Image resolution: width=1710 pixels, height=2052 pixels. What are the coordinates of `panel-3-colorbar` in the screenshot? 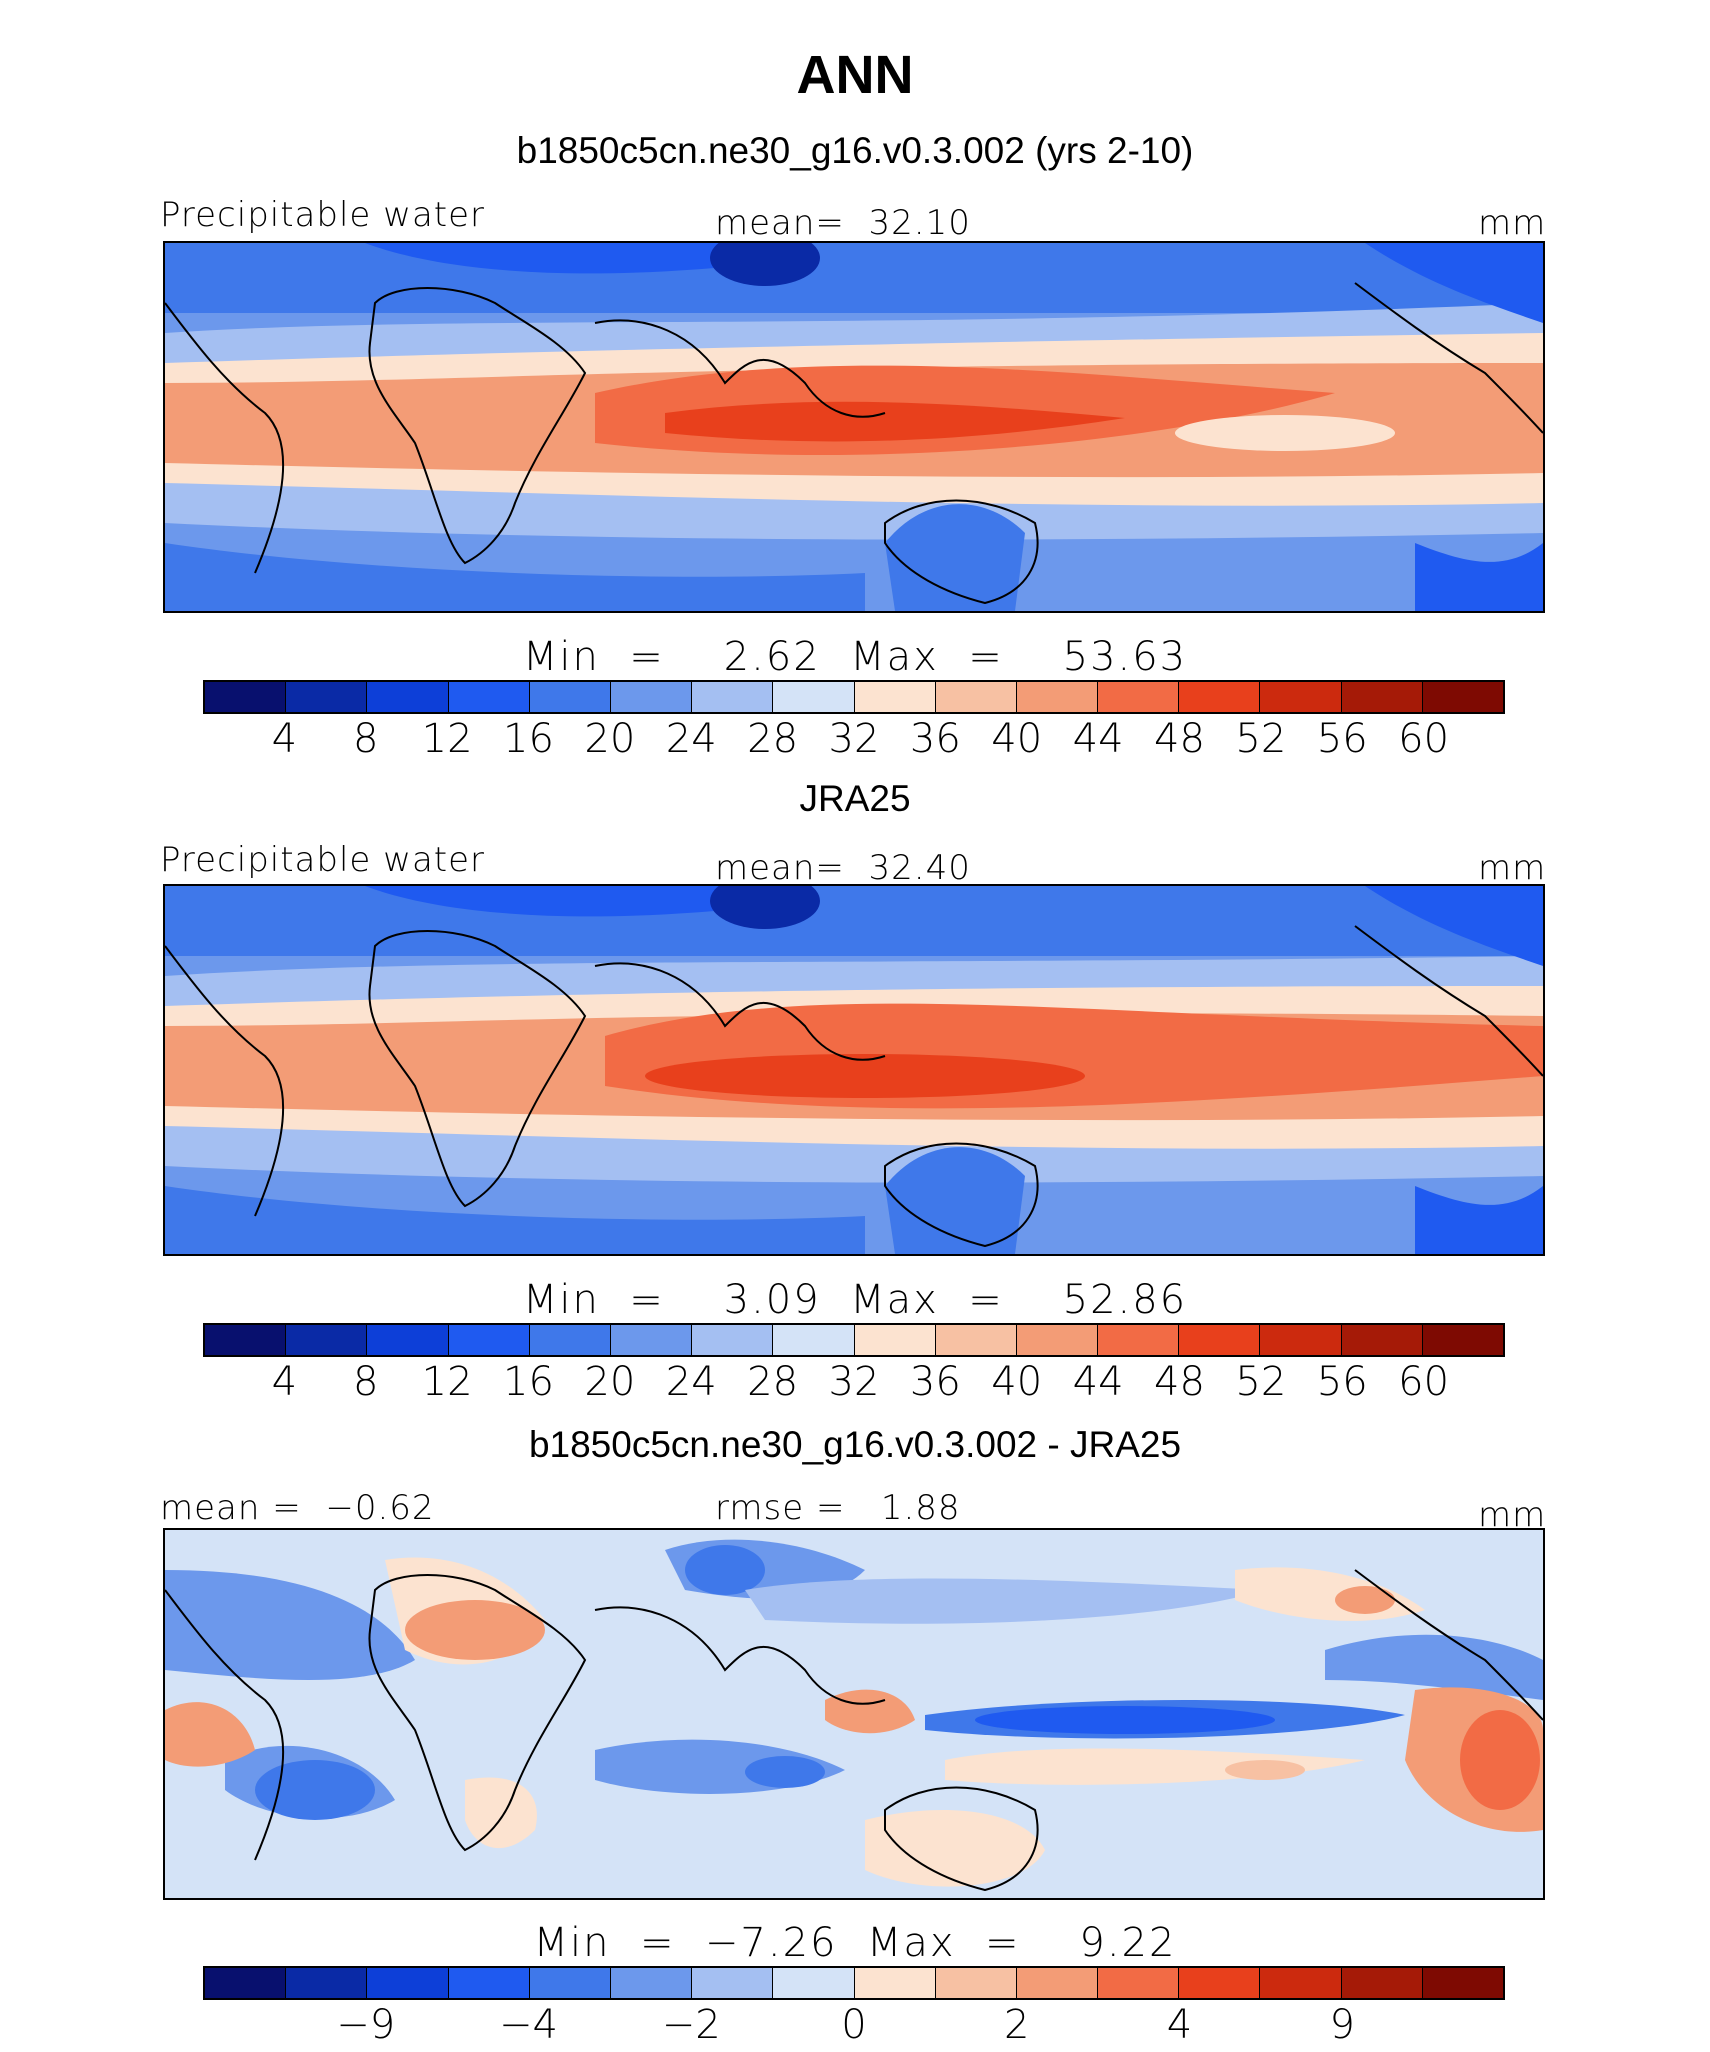 It's located at (854, 1983).